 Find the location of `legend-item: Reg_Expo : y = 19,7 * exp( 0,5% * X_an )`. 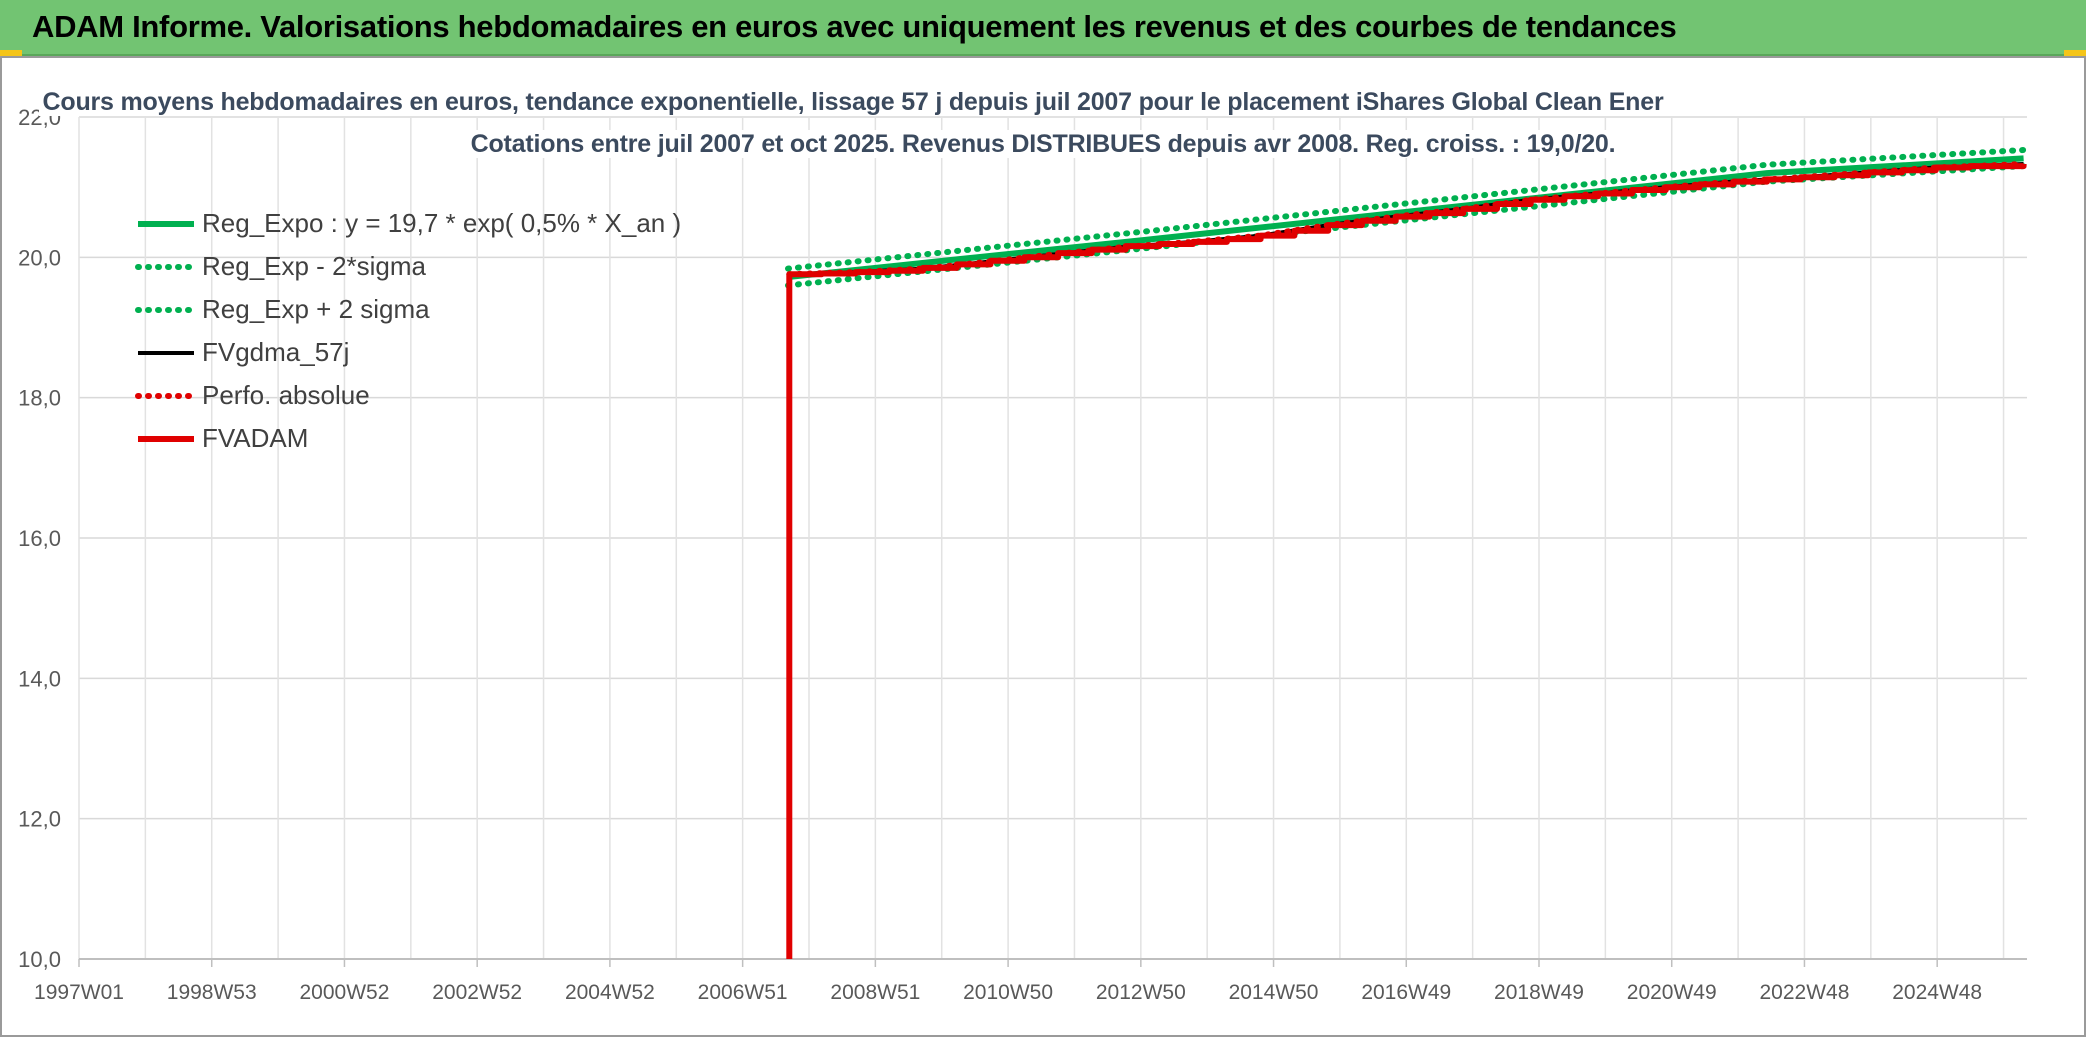

legend-item: Reg_Expo : y = 19,7 * exp( 0,5% * X_an ) is located at coordinates (407, 223).